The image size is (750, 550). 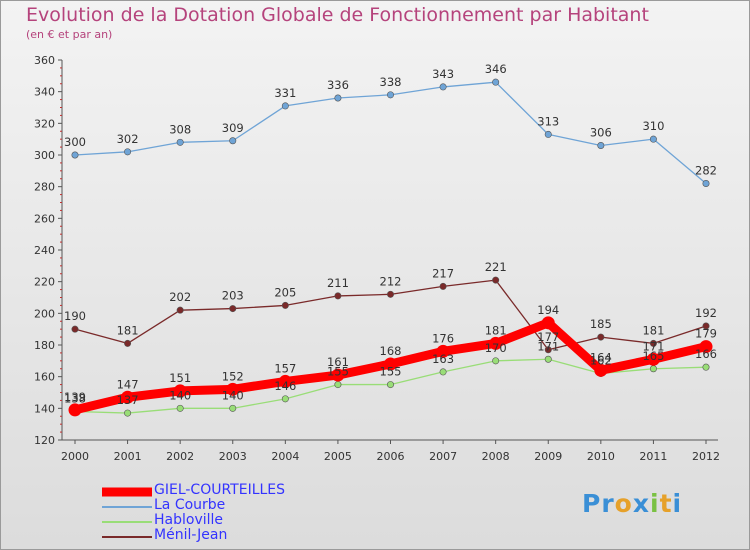 I want to click on y-tick-label: 360, so click(x=44, y=60).